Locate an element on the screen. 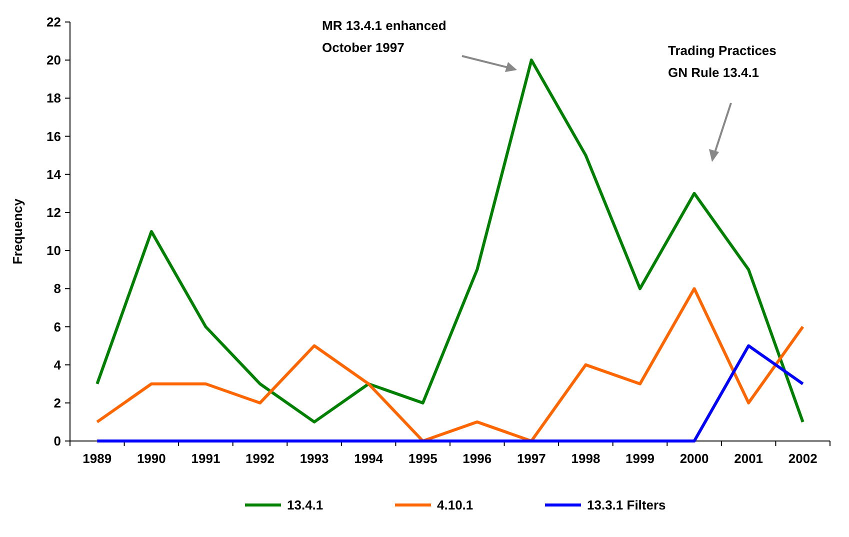 This screenshot has height=537, width=849. y-tick-label: 14 is located at coordinates (54, 174).